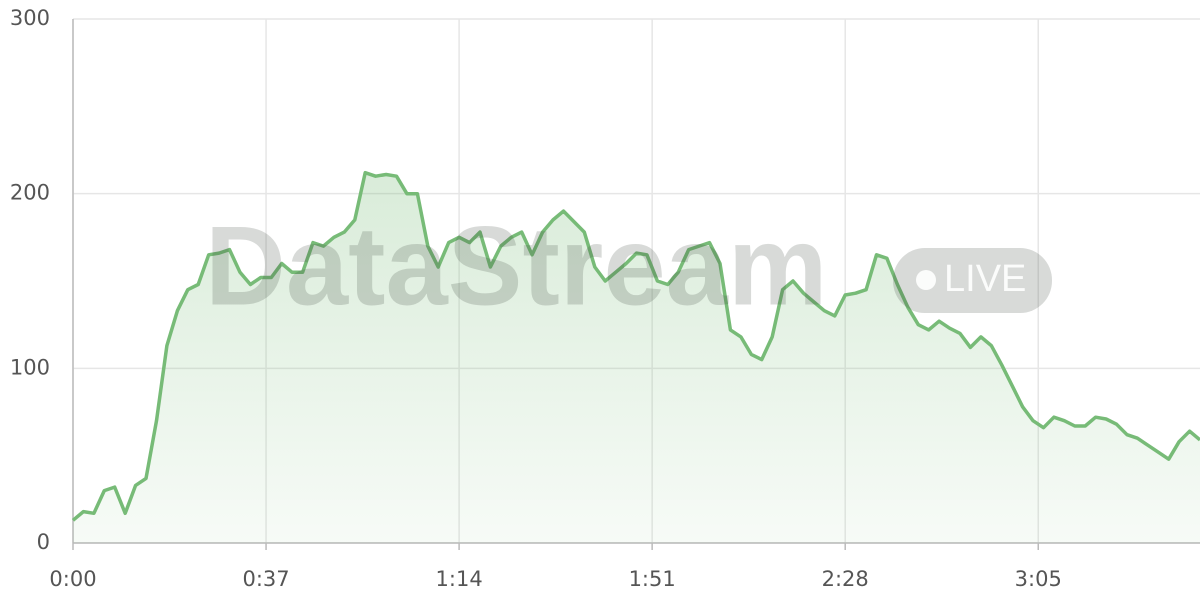  Describe the element at coordinates (72, 579) in the screenshot. I see `x-tick-label: 0:00` at that location.